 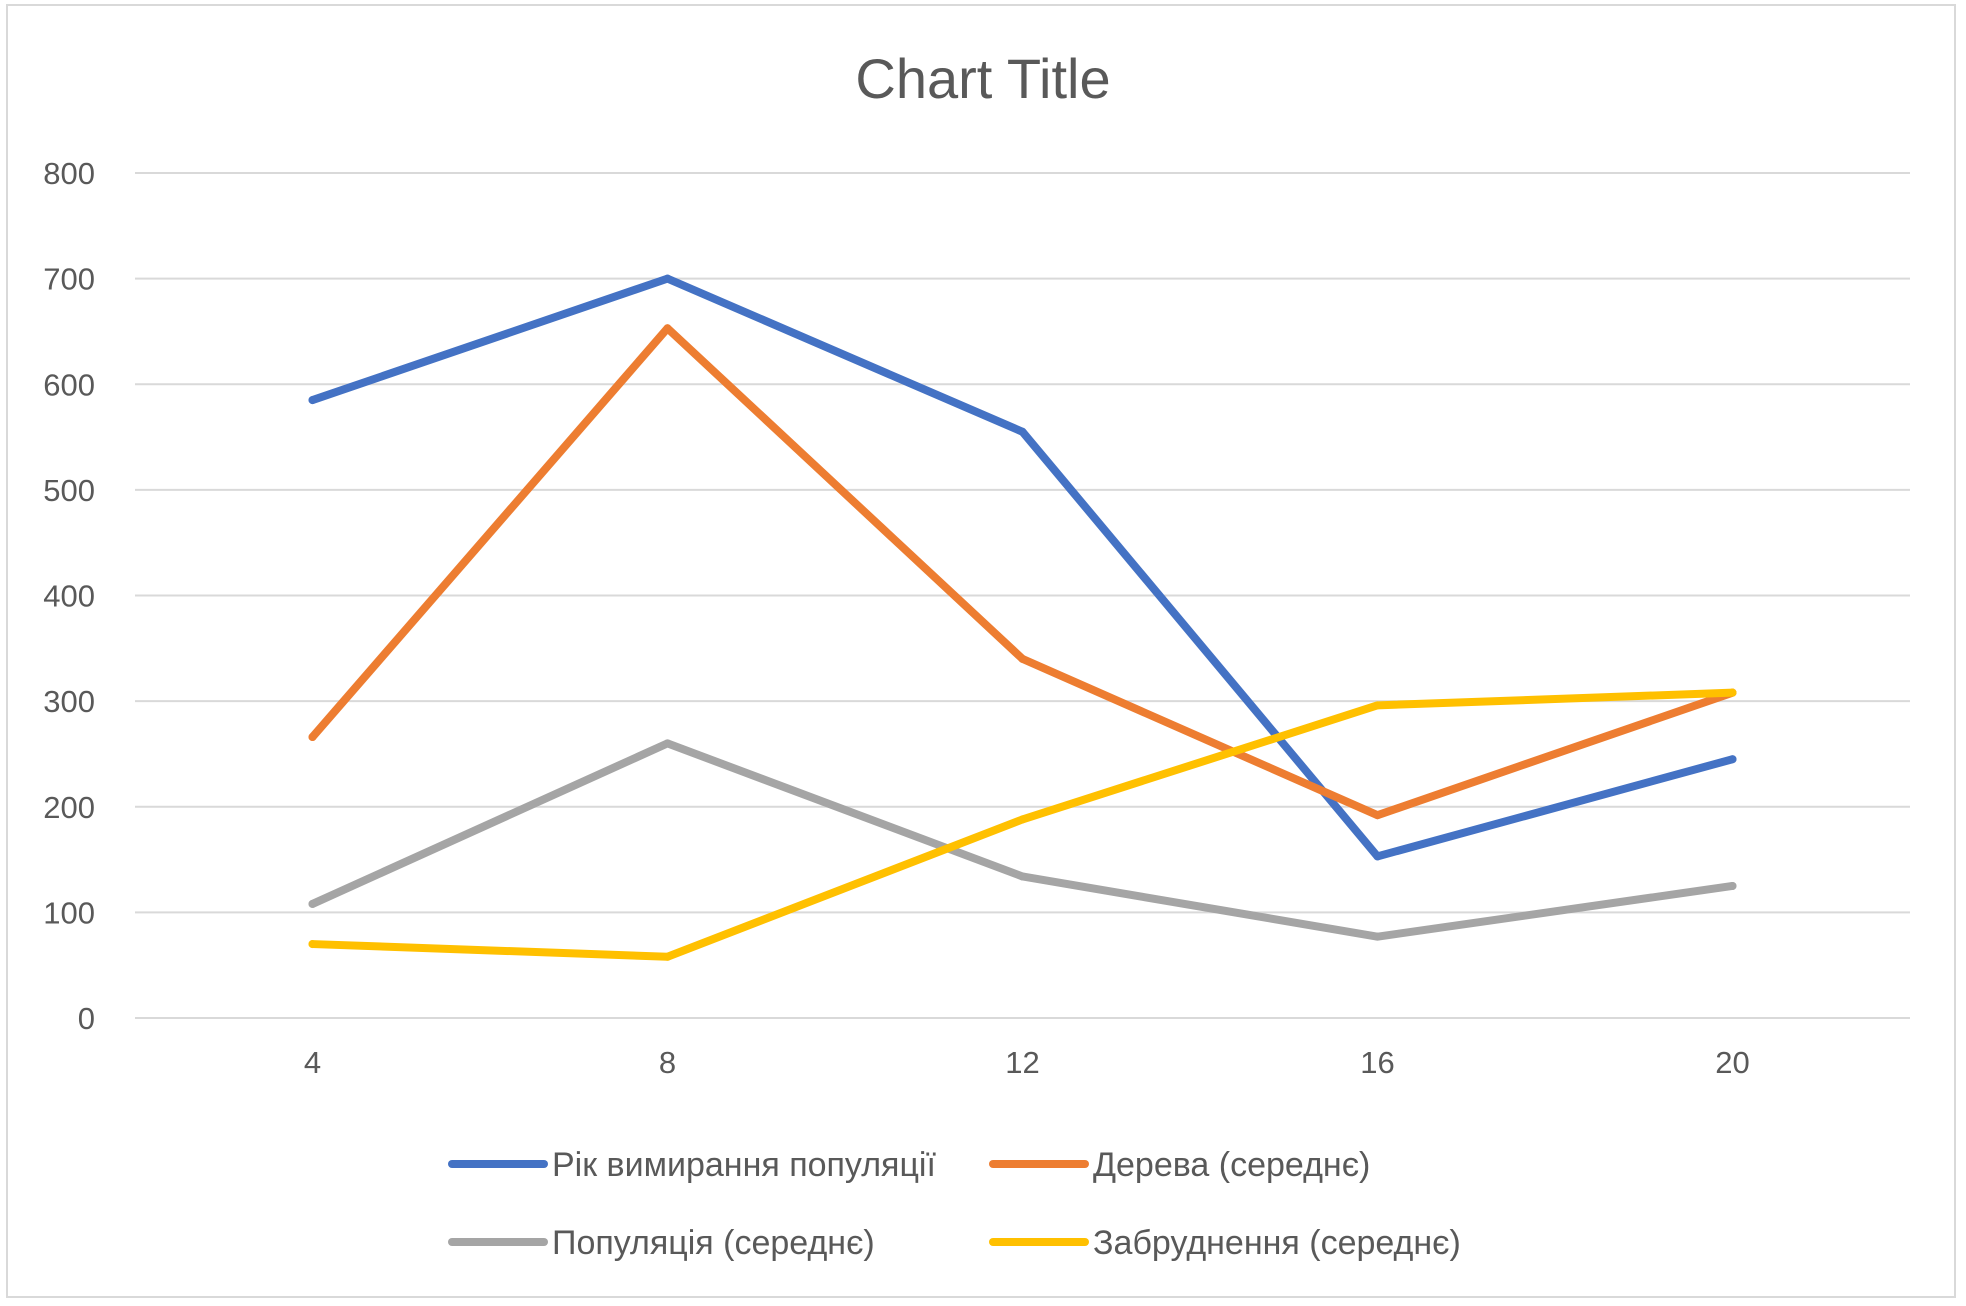 What do you see at coordinates (86, 1018) in the screenshot?
I see `y-tick-label: 0` at bounding box center [86, 1018].